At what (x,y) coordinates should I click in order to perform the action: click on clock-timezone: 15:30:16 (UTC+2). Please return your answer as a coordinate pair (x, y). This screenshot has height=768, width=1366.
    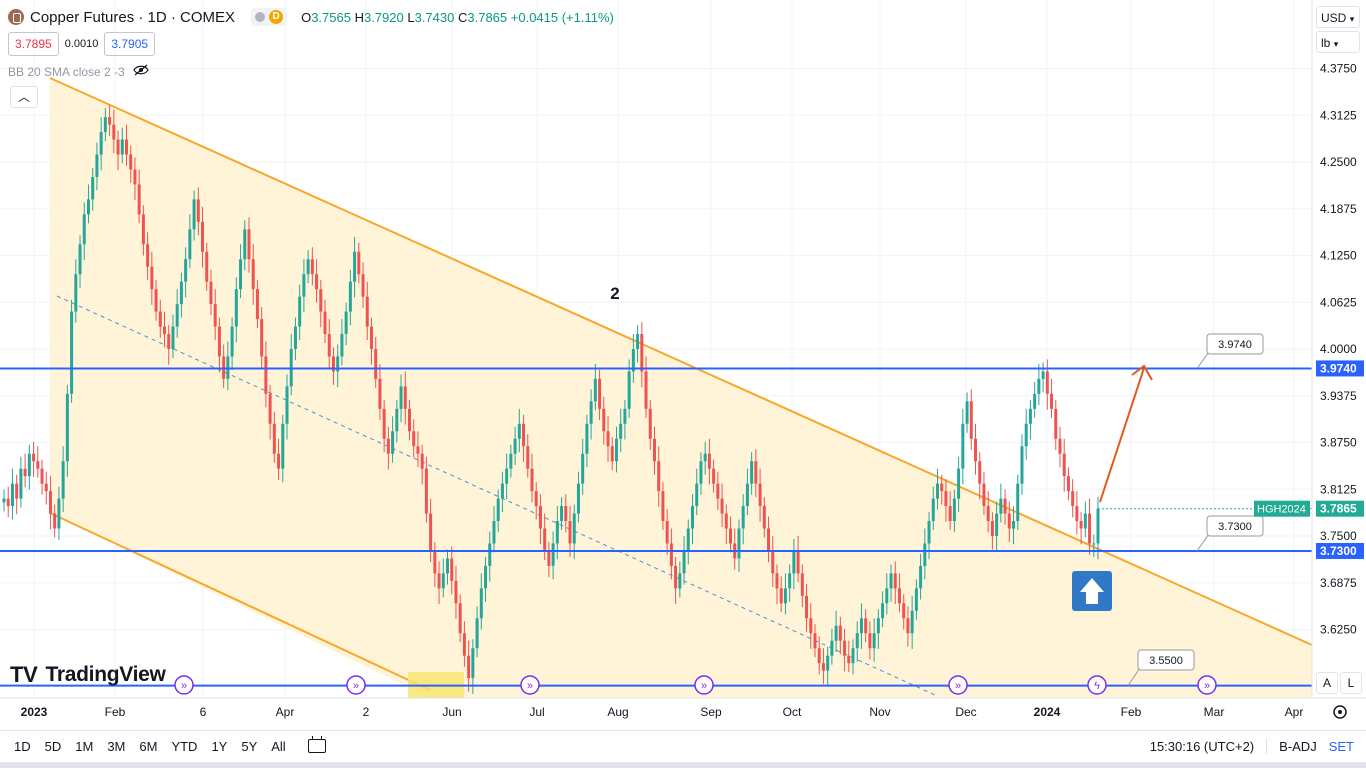
    Looking at the image, I should click on (1202, 746).